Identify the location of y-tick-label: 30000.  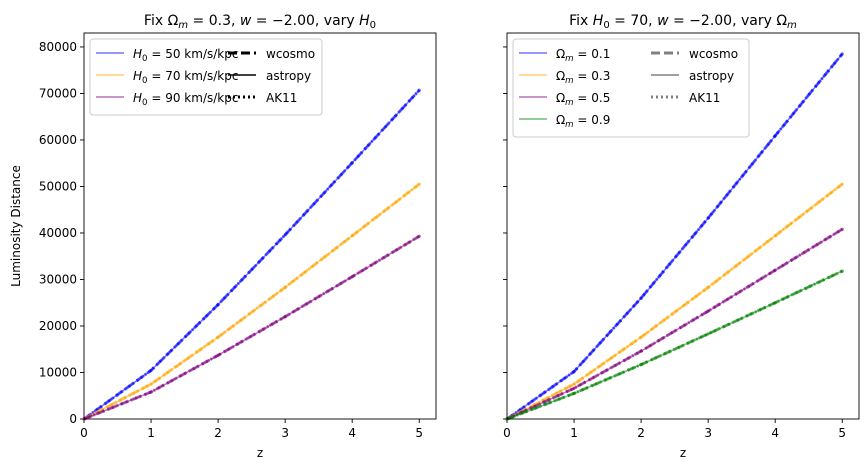
(58, 279).